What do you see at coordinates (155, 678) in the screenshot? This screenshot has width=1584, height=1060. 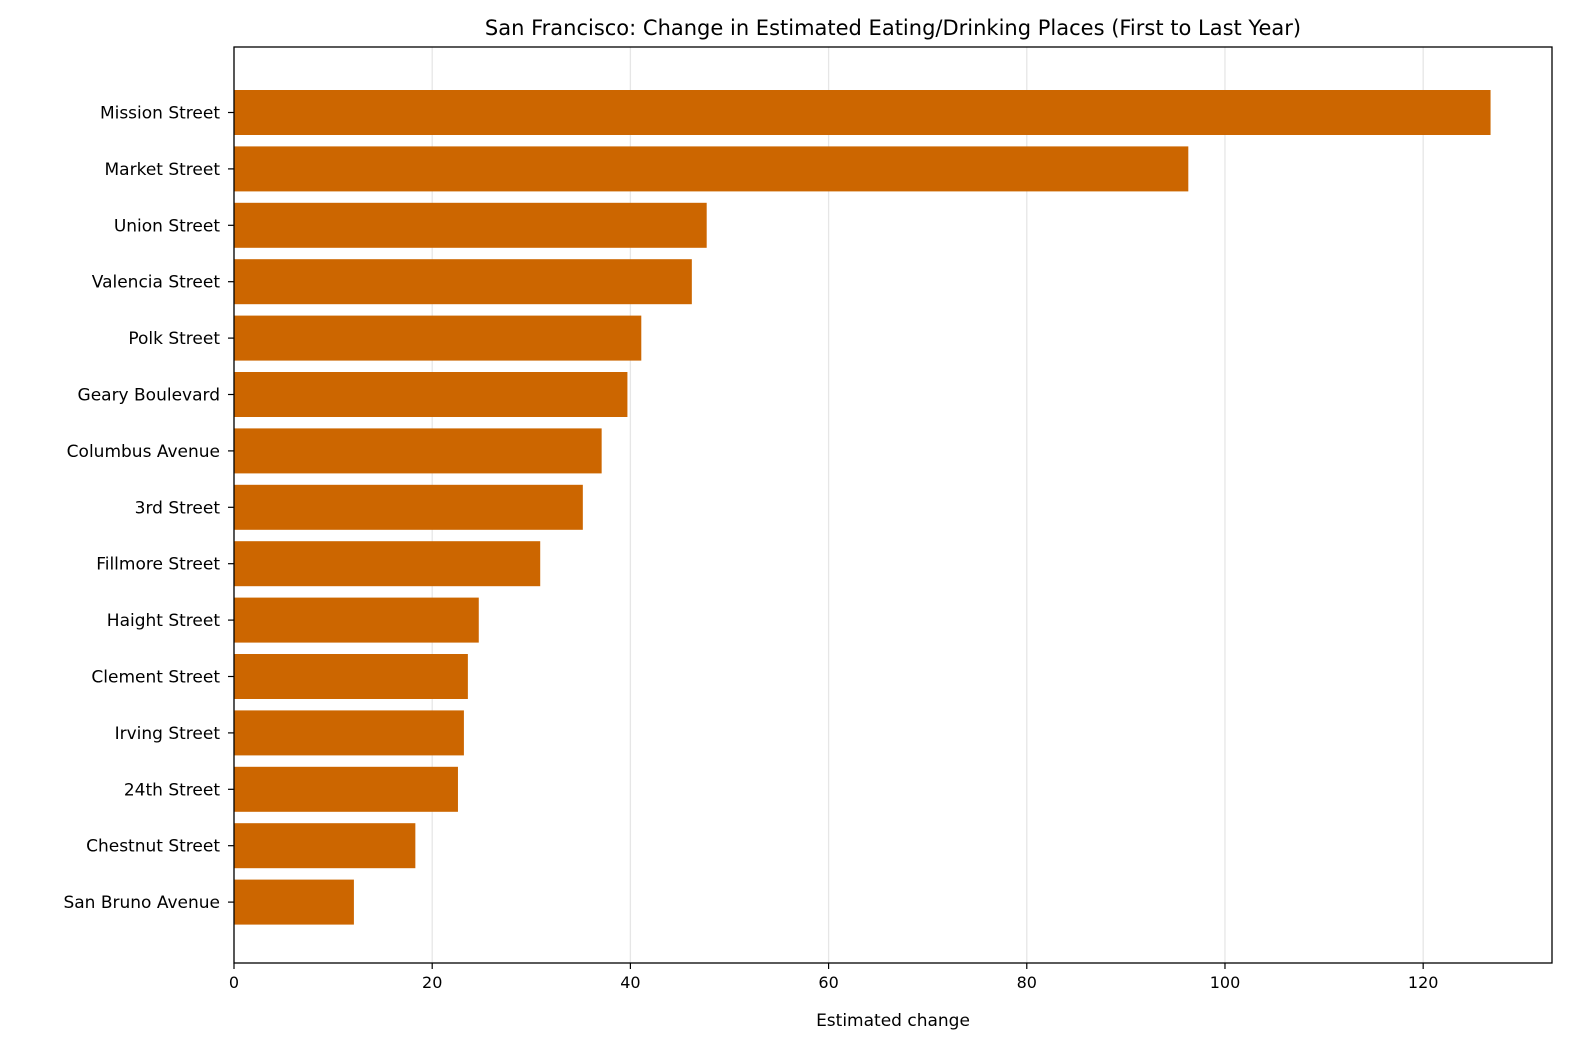 I see `y-tick-label: Clement Street` at bounding box center [155, 678].